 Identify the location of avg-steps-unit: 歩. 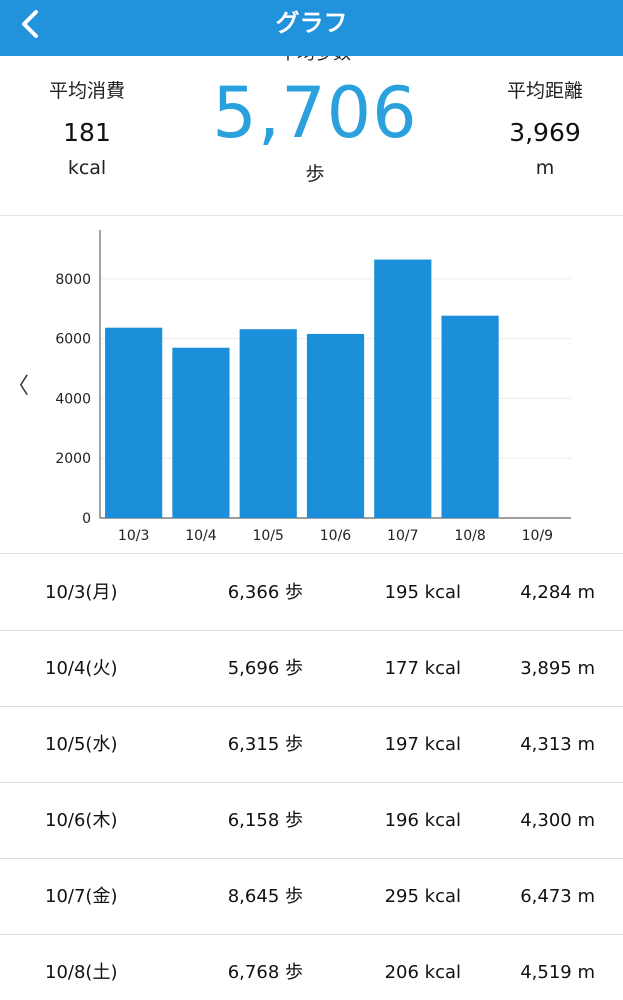
(315, 174).